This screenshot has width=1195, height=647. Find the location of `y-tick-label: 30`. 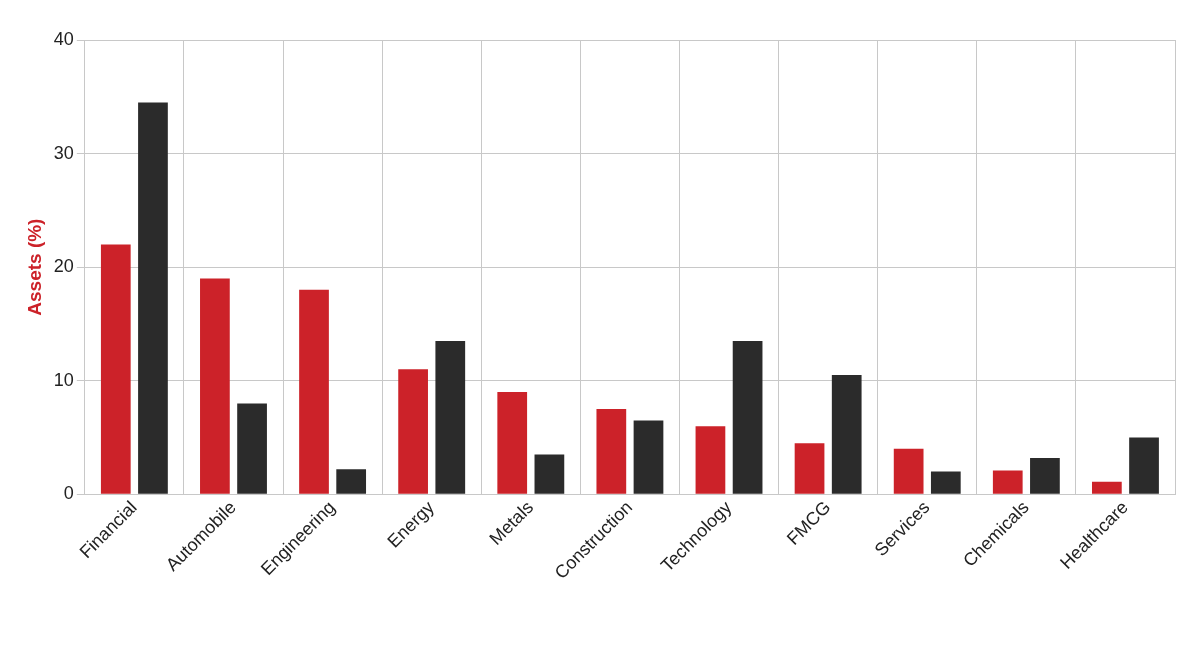

y-tick-label: 30 is located at coordinates (63, 152).